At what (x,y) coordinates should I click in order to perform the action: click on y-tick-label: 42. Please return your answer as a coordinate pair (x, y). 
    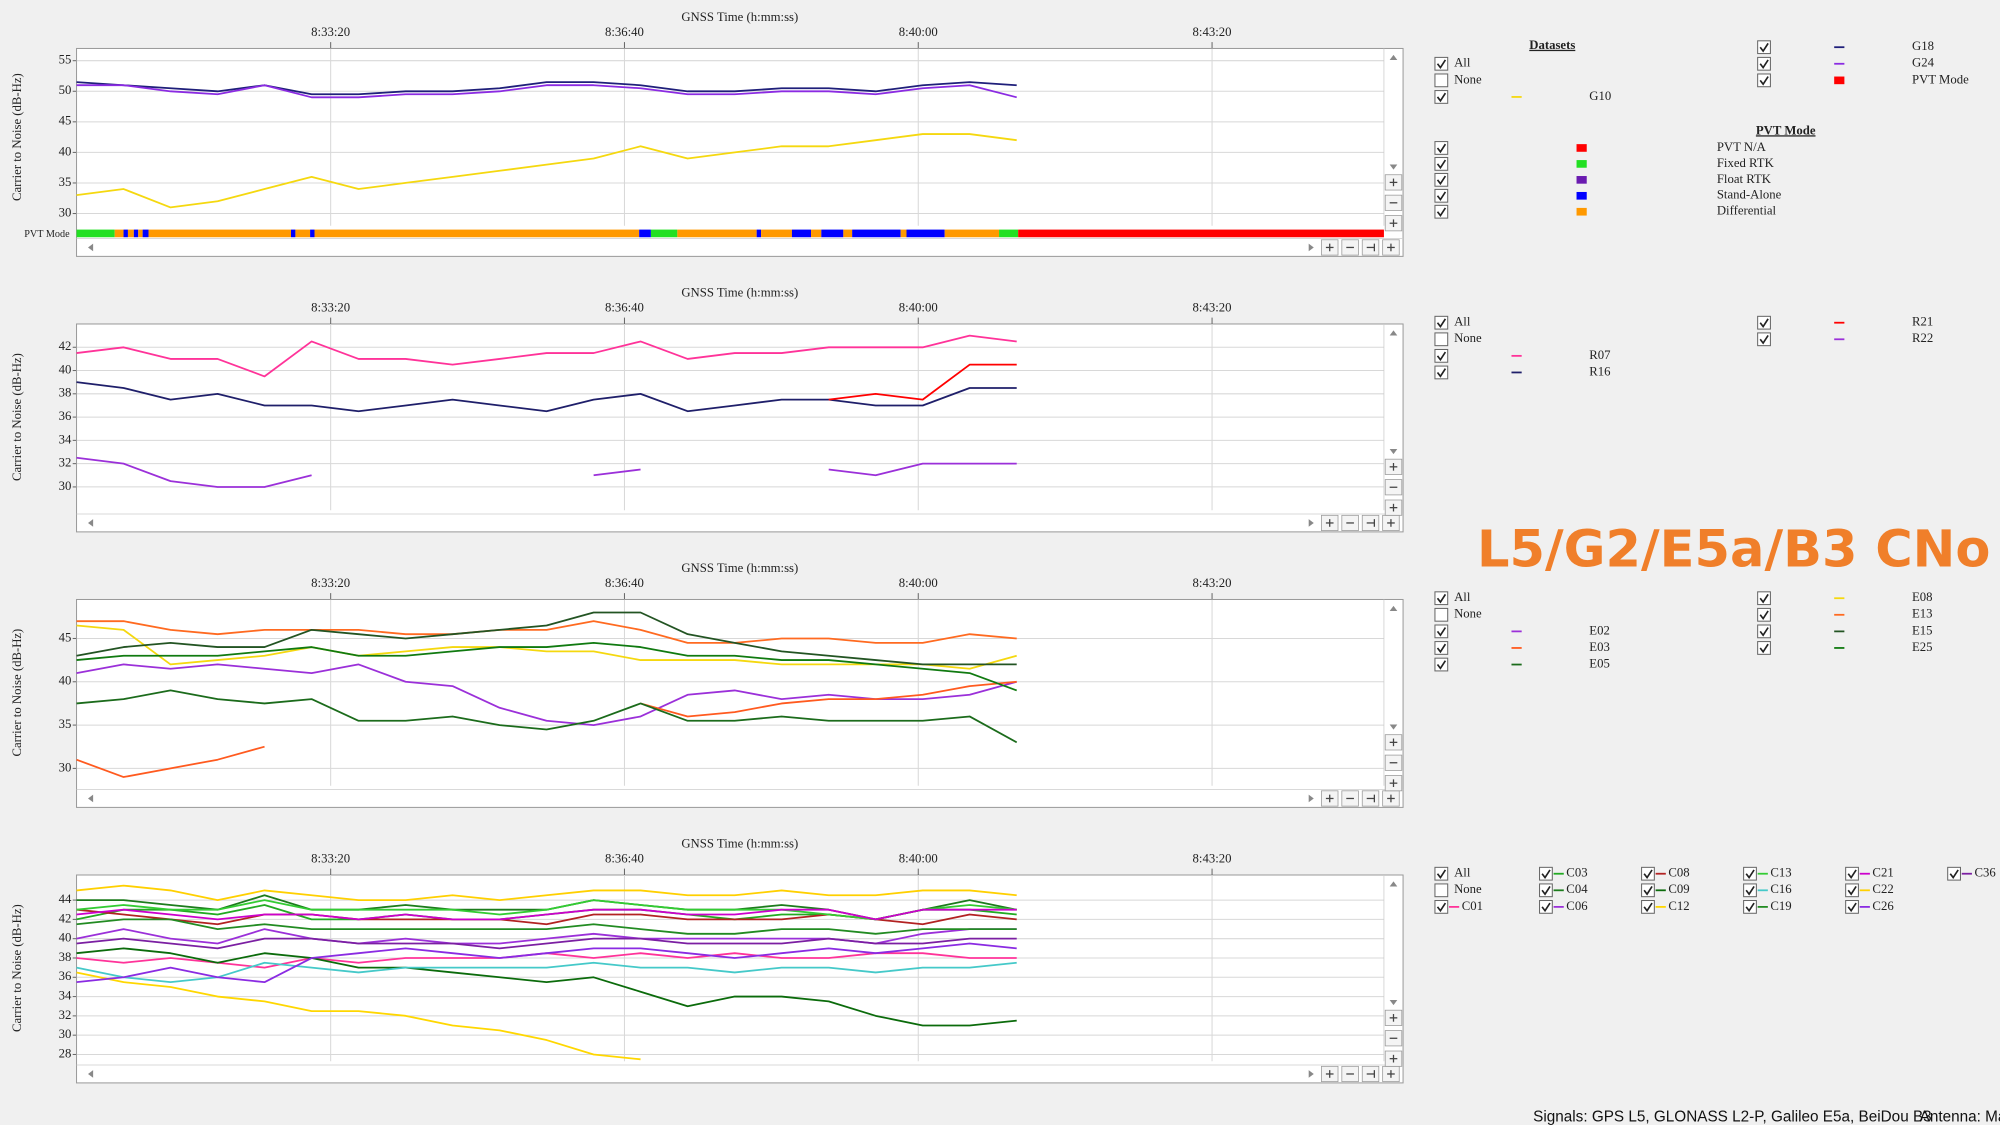
    Looking at the image, I should click on (65, 918).